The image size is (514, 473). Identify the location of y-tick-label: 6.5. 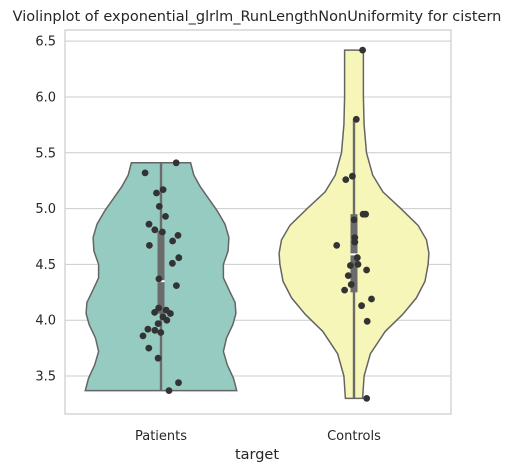
(45, 42).